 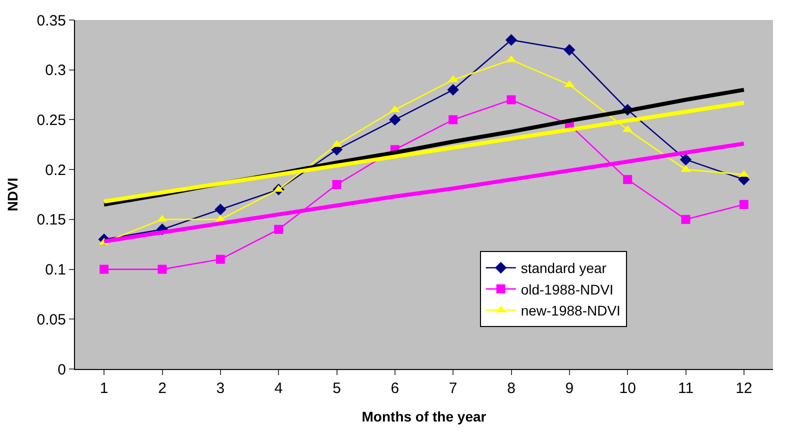 What do you see at coordinates (55, 270) in the screenshot?
I see `y-tick-label: 0.1` at bounding box center [55, 270].